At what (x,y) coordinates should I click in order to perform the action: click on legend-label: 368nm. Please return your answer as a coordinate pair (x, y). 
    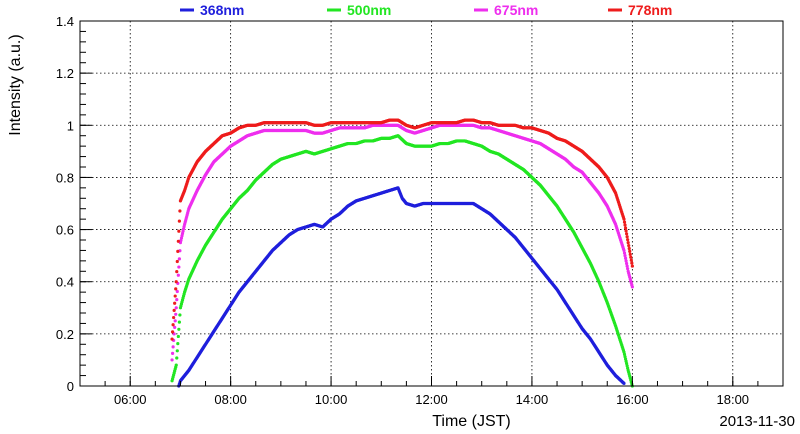
    Looking at the image, I should click on (222, 10).